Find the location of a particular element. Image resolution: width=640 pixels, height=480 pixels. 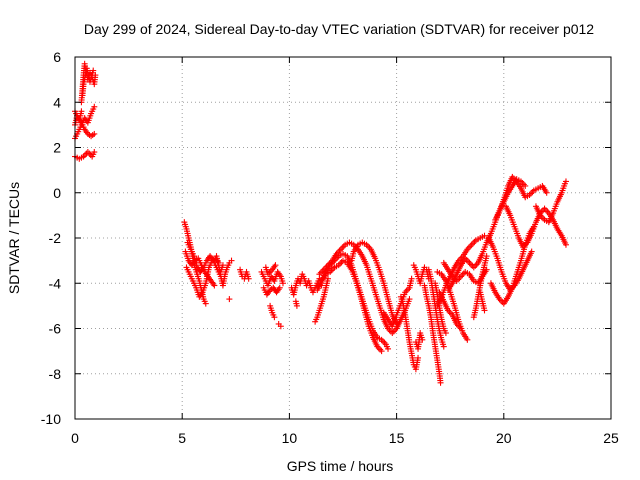

x-tick-label: 10 is located at coordinates (290, 438).